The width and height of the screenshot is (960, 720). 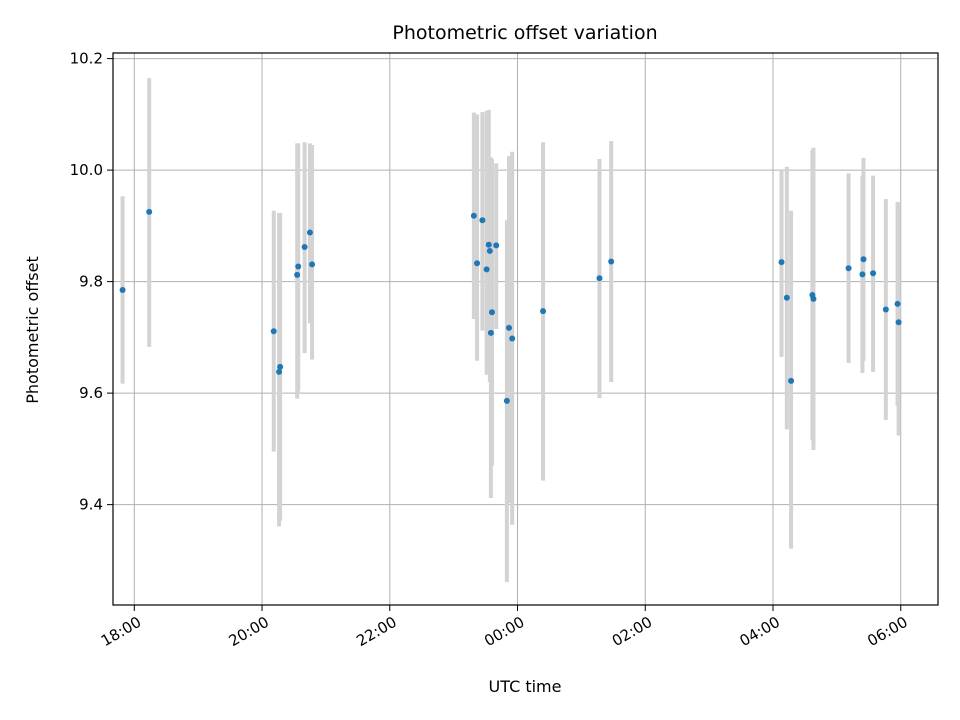 I want to click on y-tick-label: 9.8, so click(x=91, y=282).